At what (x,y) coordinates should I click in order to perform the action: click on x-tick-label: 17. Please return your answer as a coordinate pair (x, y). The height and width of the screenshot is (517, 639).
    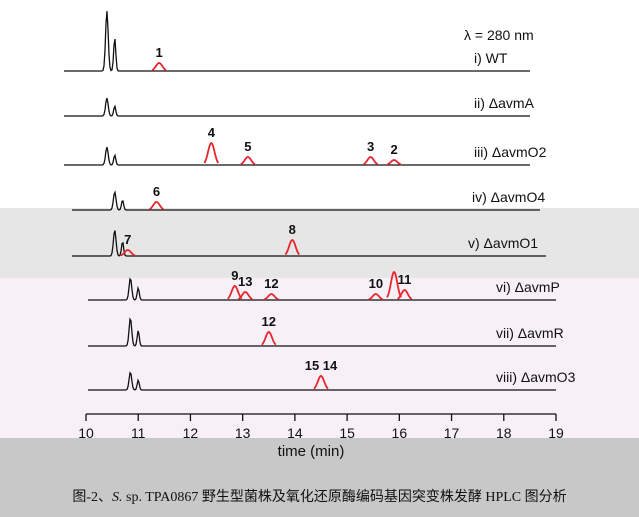
    Looking at the image, I should click on (452, 433).